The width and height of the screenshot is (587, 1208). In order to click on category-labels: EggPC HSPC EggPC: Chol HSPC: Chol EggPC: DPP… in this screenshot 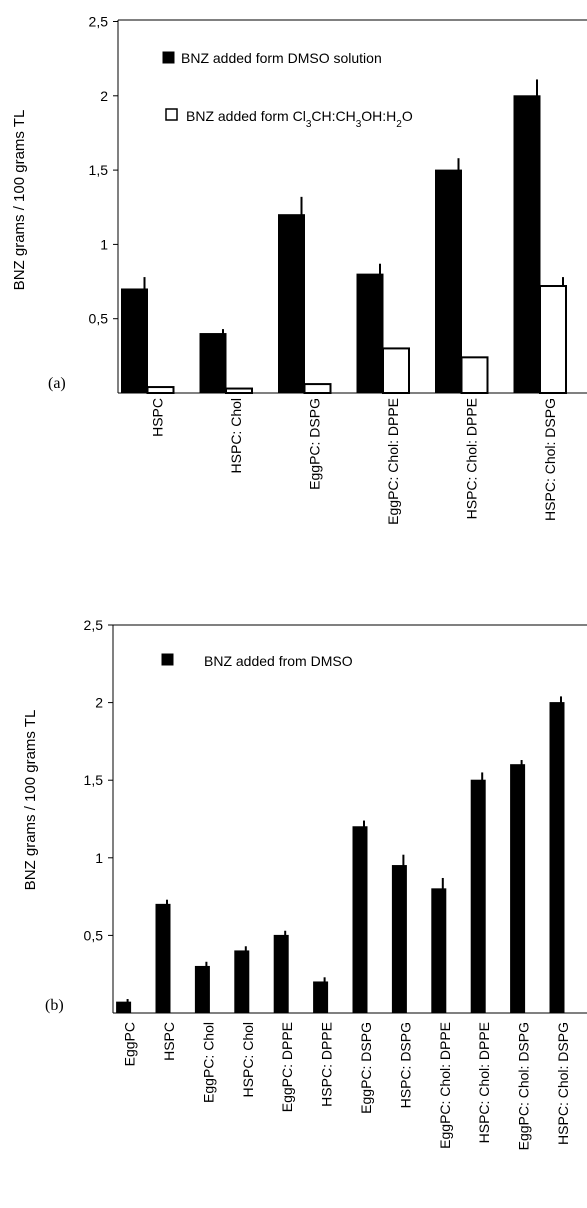, I will do `click(346, 1086)`.